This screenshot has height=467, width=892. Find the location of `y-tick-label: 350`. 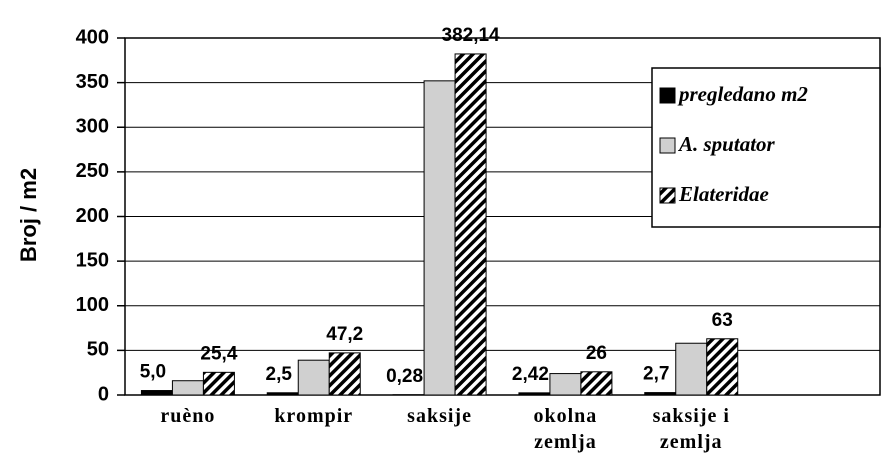

y-tick-label: 350 is located at coordinates (92, 82).